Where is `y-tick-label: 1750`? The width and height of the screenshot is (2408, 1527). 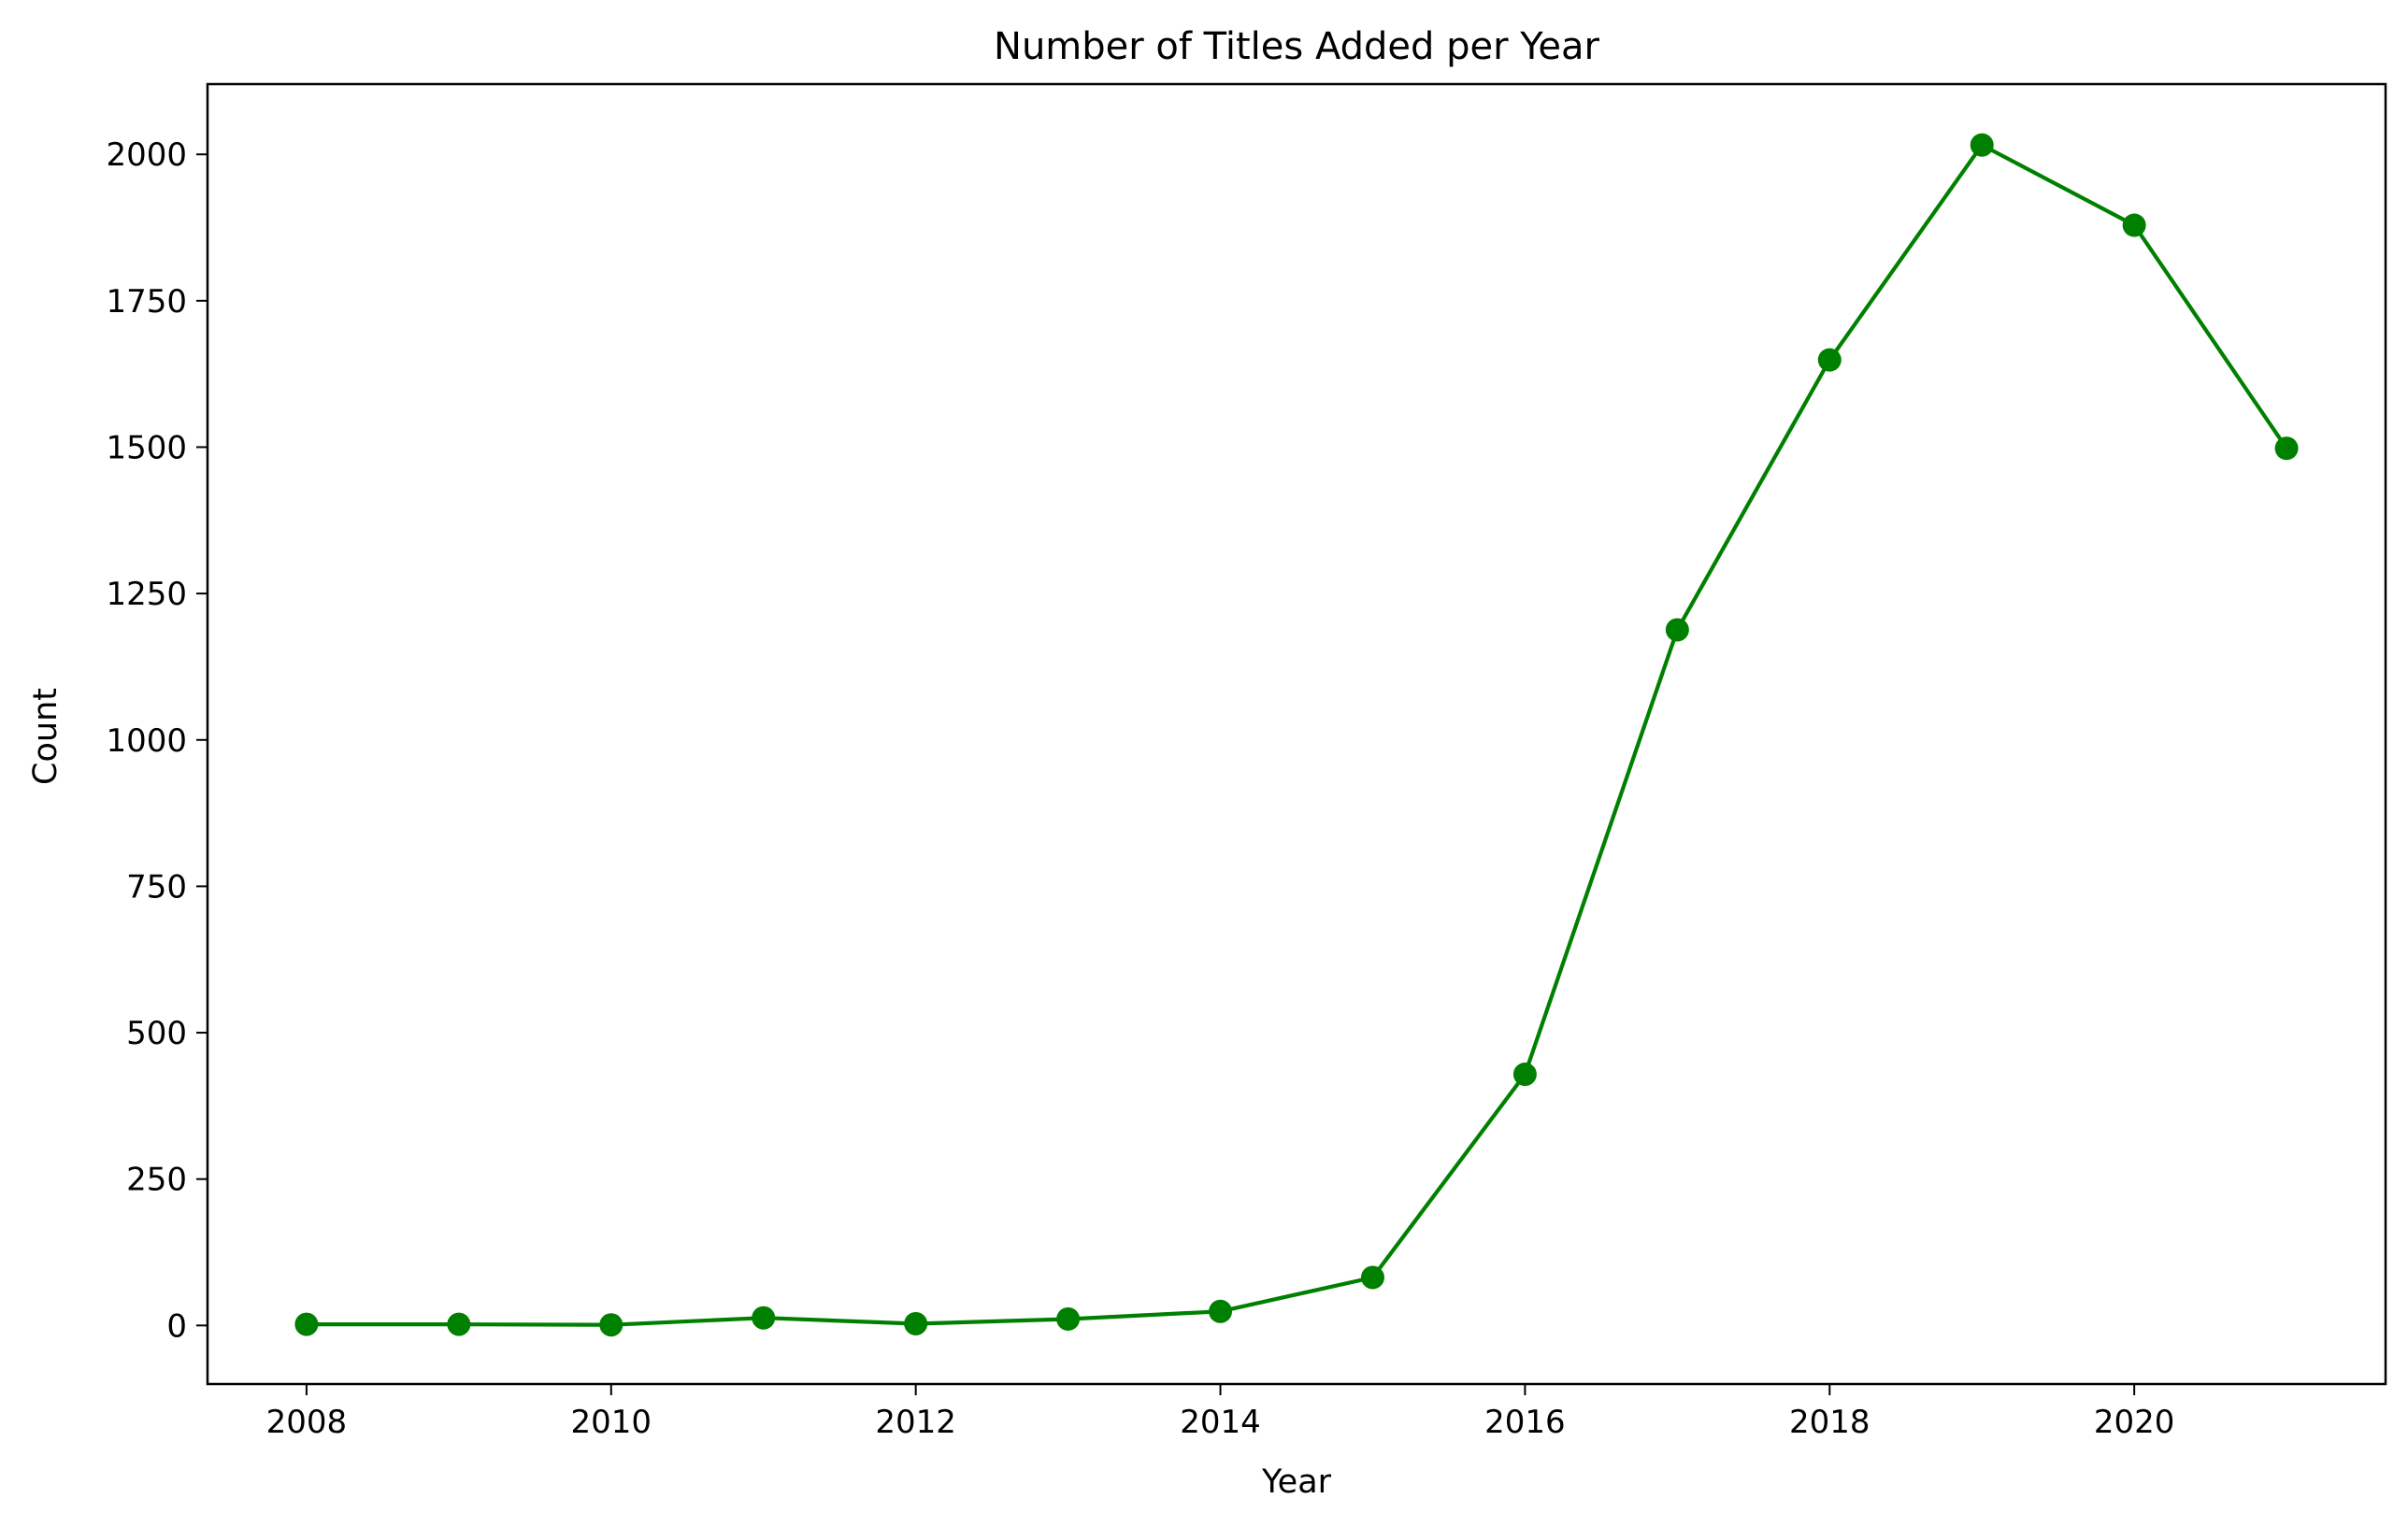 y-tick-label: 1750 is located at coordinates (146, 302).